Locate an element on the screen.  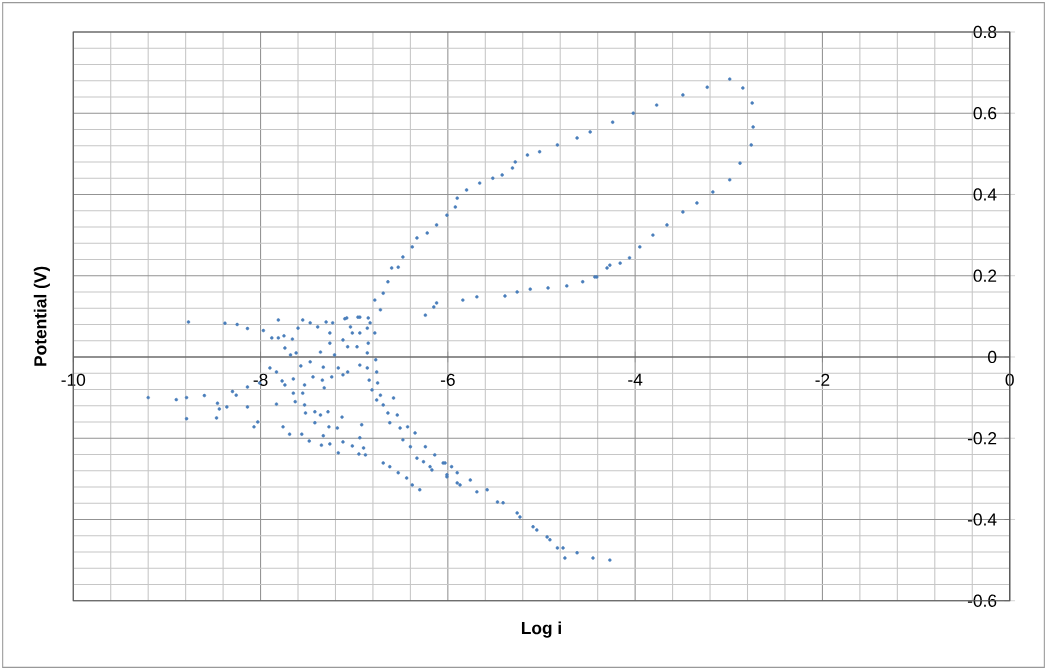
y-tick-label: 0.8 is located at coordinates (985, 32).